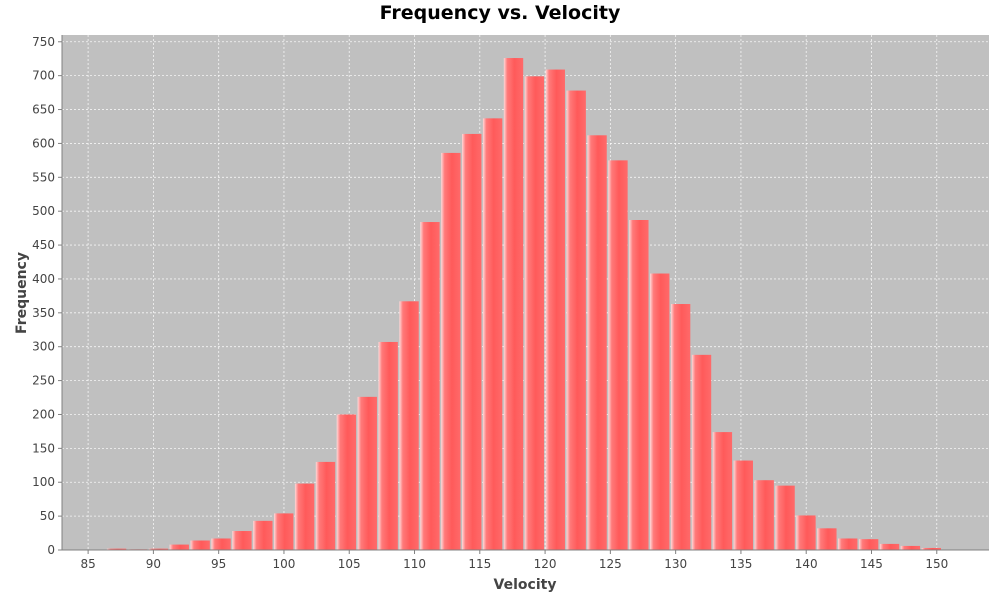 The image size is (1000, 600). Describe the element at coordinates (43, 177) in the screenshot. I see `y-tick-label: 550` at that location.